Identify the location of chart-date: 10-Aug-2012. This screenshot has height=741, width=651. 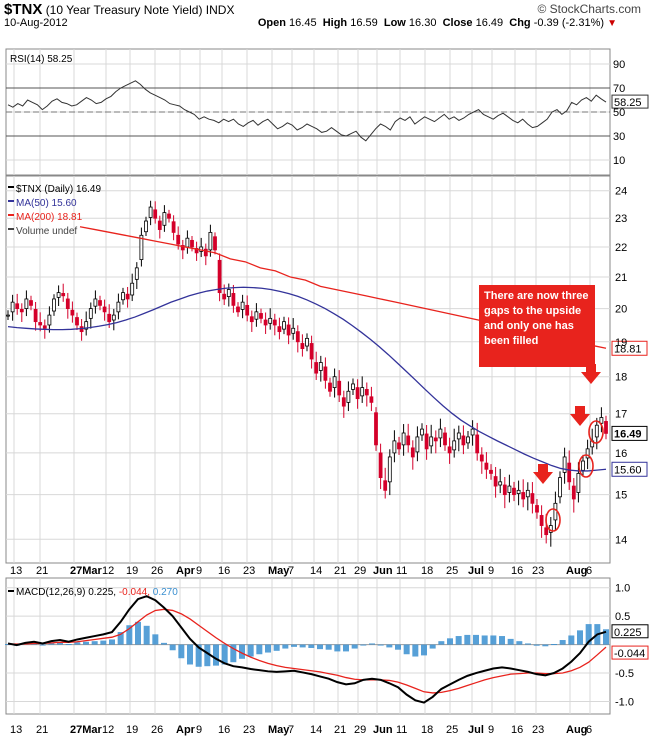
(36, 23).